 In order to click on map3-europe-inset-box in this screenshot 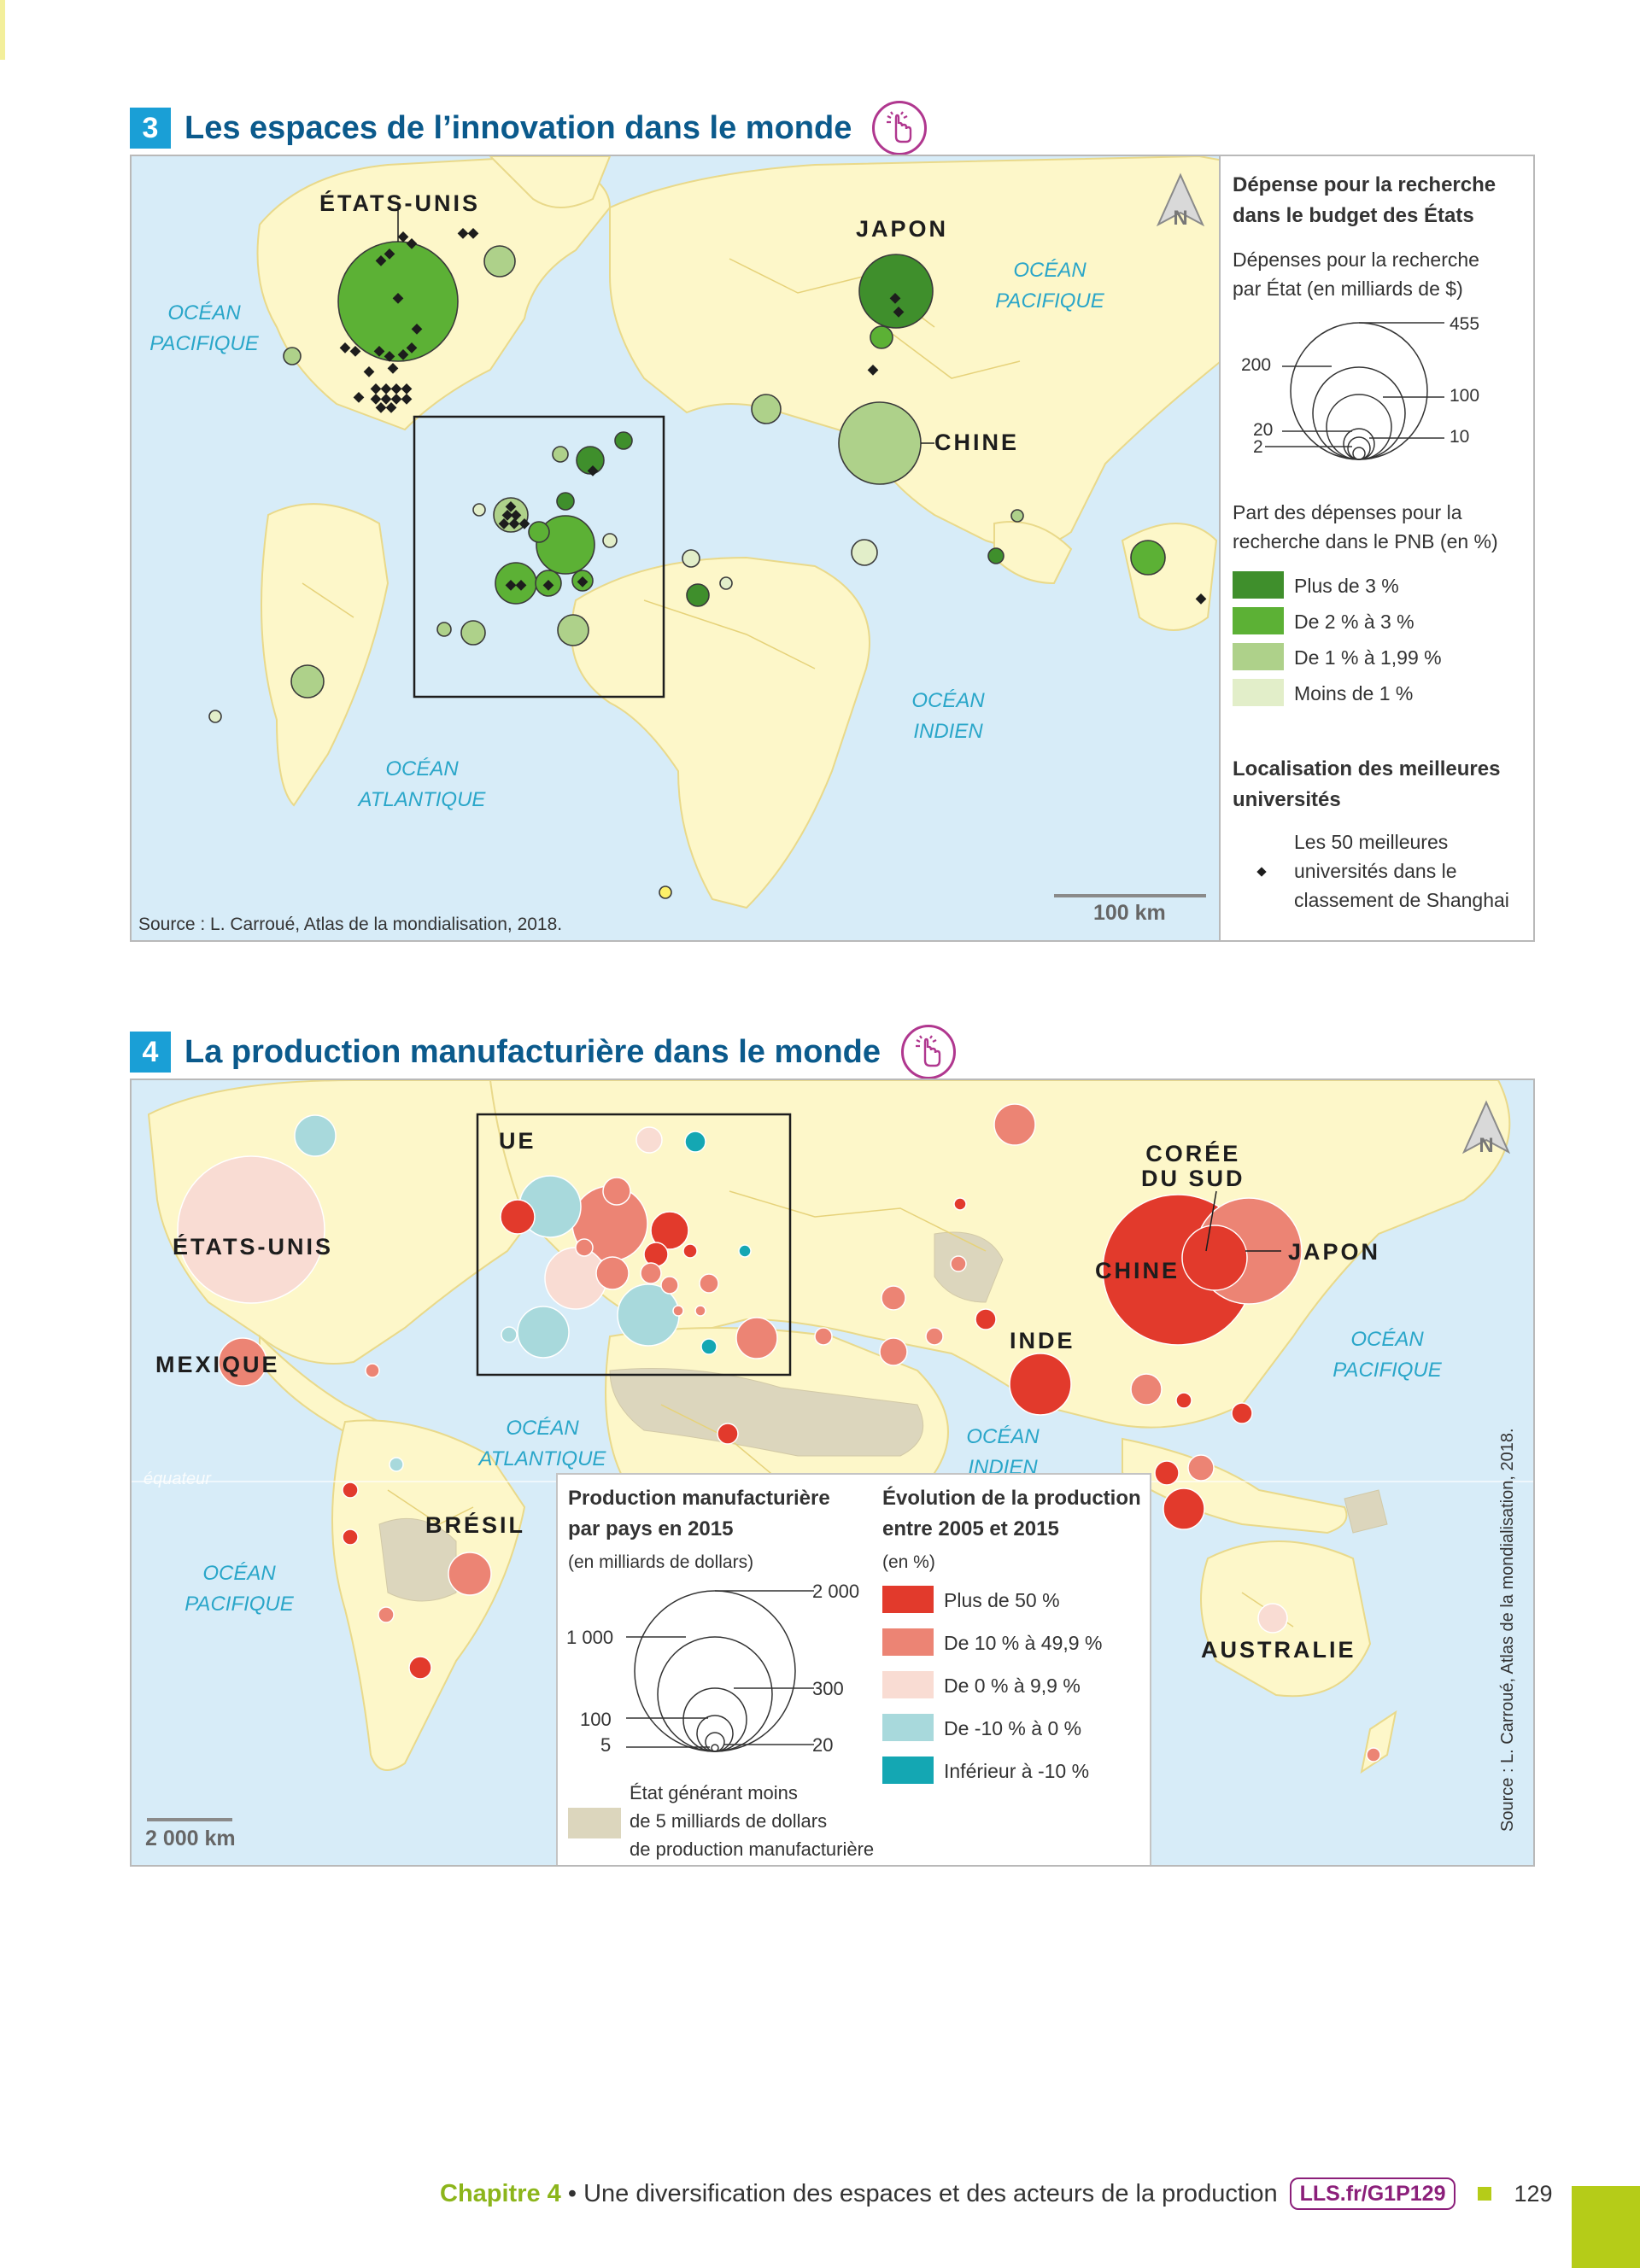, I will do `click(539, 557)`.